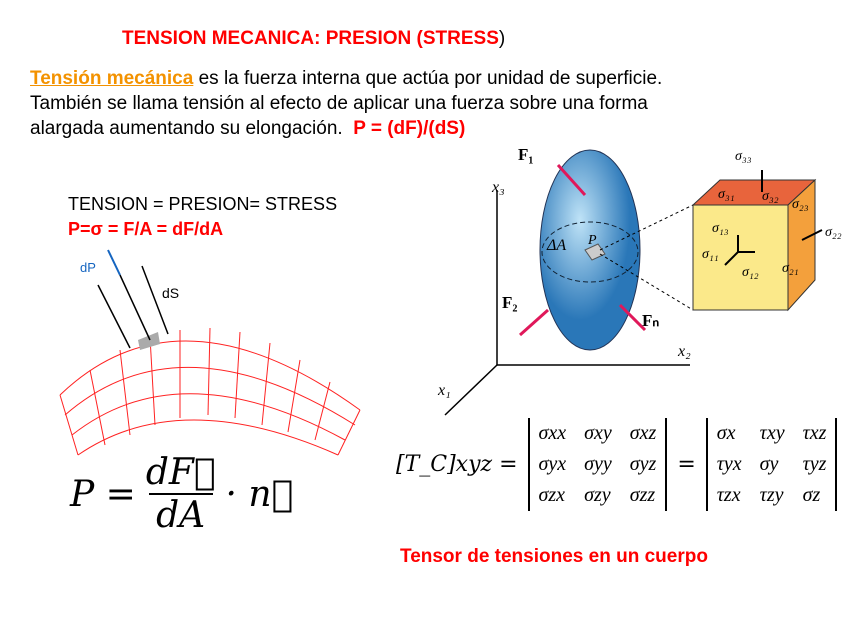  Describe the element at coordinates (112, 78) in the screenshot. I see `term-link: Tensión mecánica` at that location.